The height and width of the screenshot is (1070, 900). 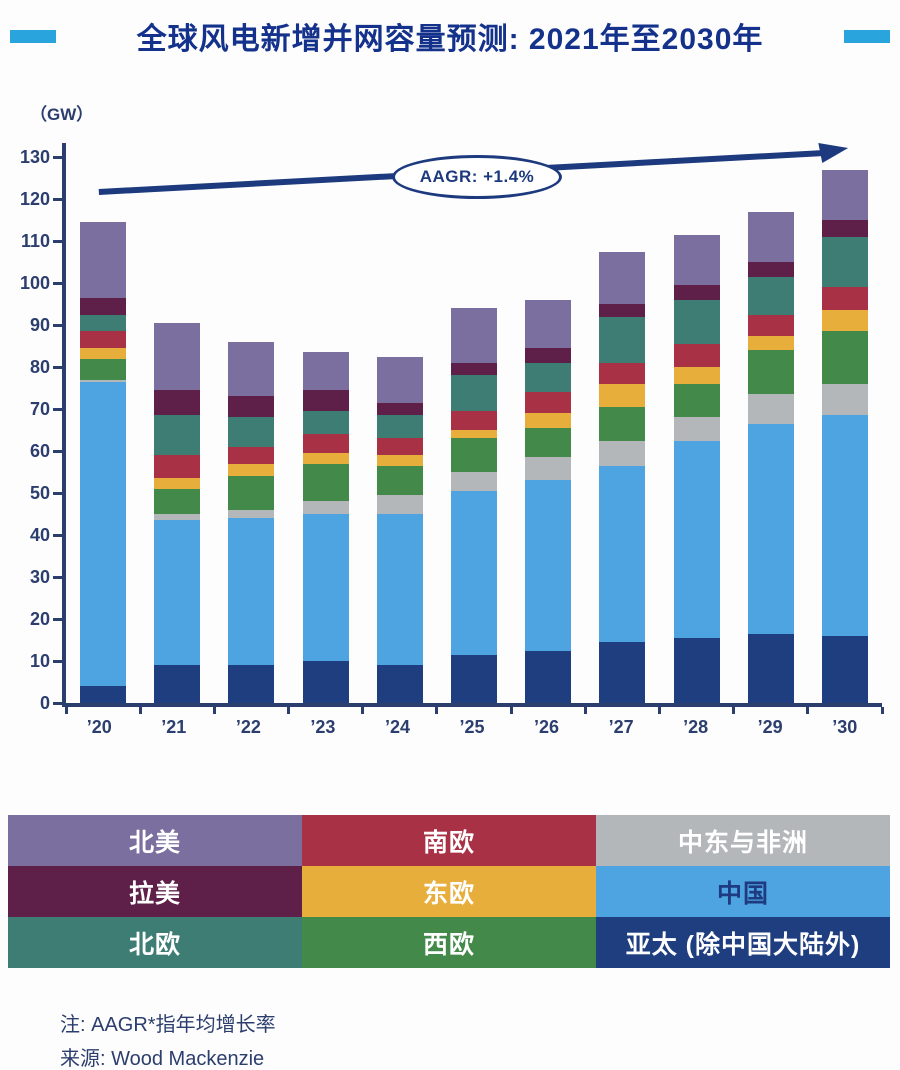 What do you see at coordinates (399, 590) in the screenshot?
I see `bar-segment-中国-24` at bounding box center [399, 590].